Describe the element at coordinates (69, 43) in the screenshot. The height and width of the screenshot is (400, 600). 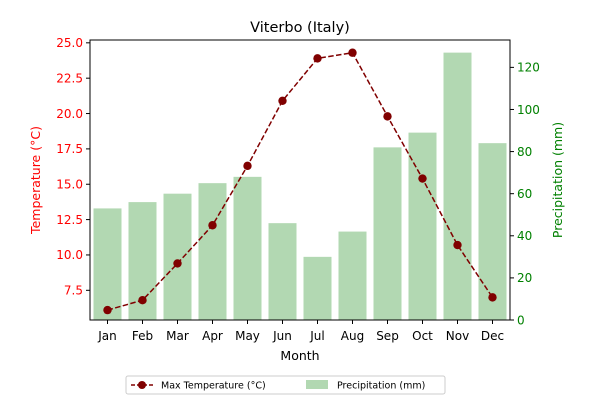
I see `left-y-tick-label: 25.0` at that location.